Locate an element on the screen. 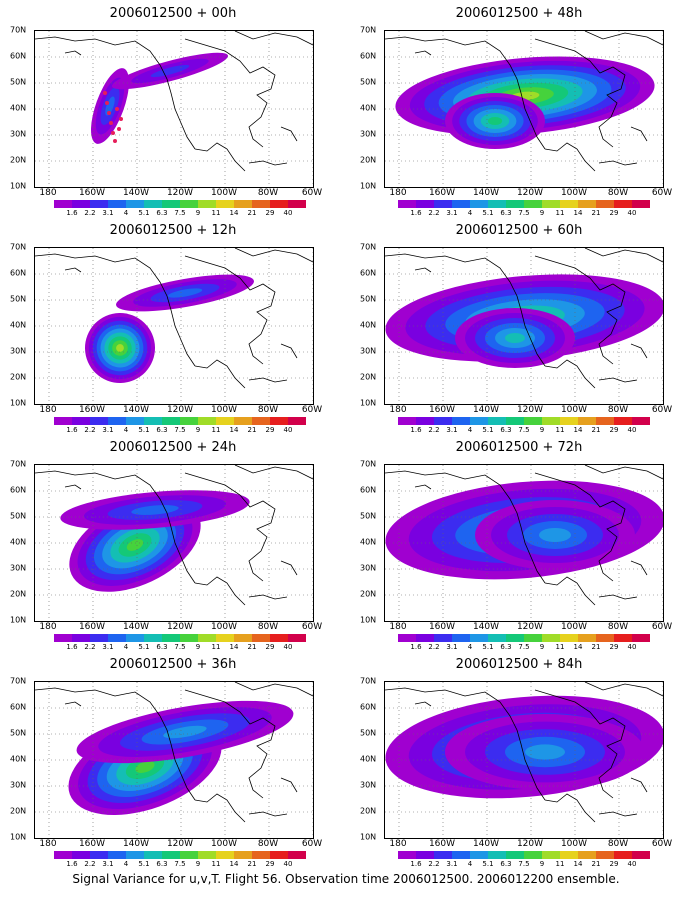 Image resolution: width=692 pixels, height=900 pixels. panel-title: 2006012500 + 12h is located at coordinates (173, 230).